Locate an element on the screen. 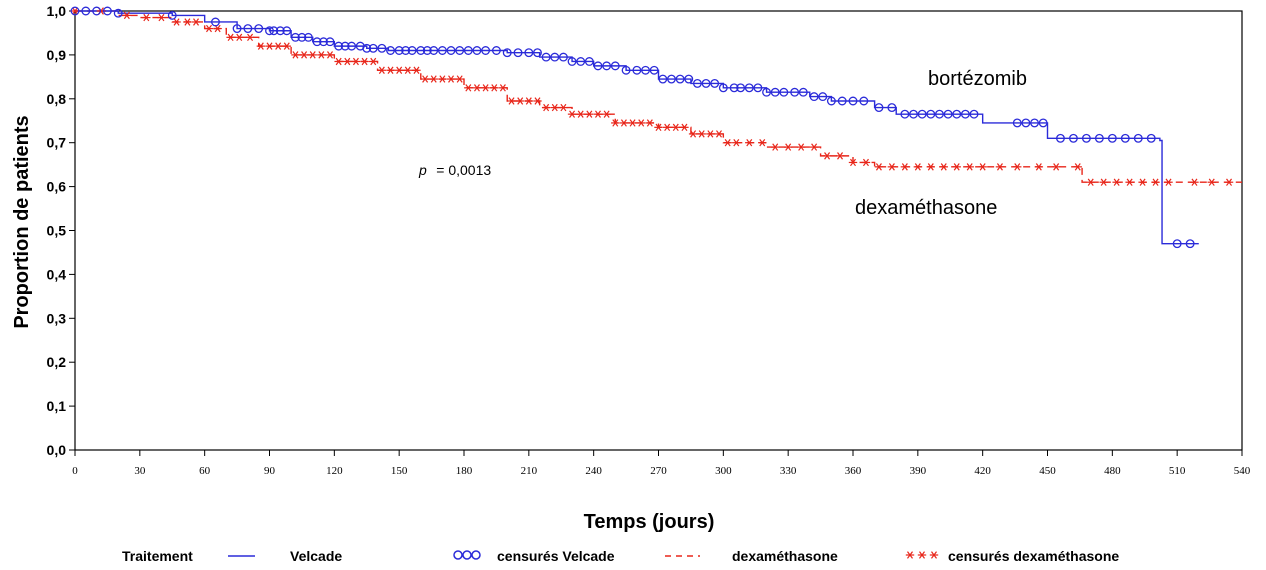  y-tick-label: 0,0 is located at coordinates (57, 450).